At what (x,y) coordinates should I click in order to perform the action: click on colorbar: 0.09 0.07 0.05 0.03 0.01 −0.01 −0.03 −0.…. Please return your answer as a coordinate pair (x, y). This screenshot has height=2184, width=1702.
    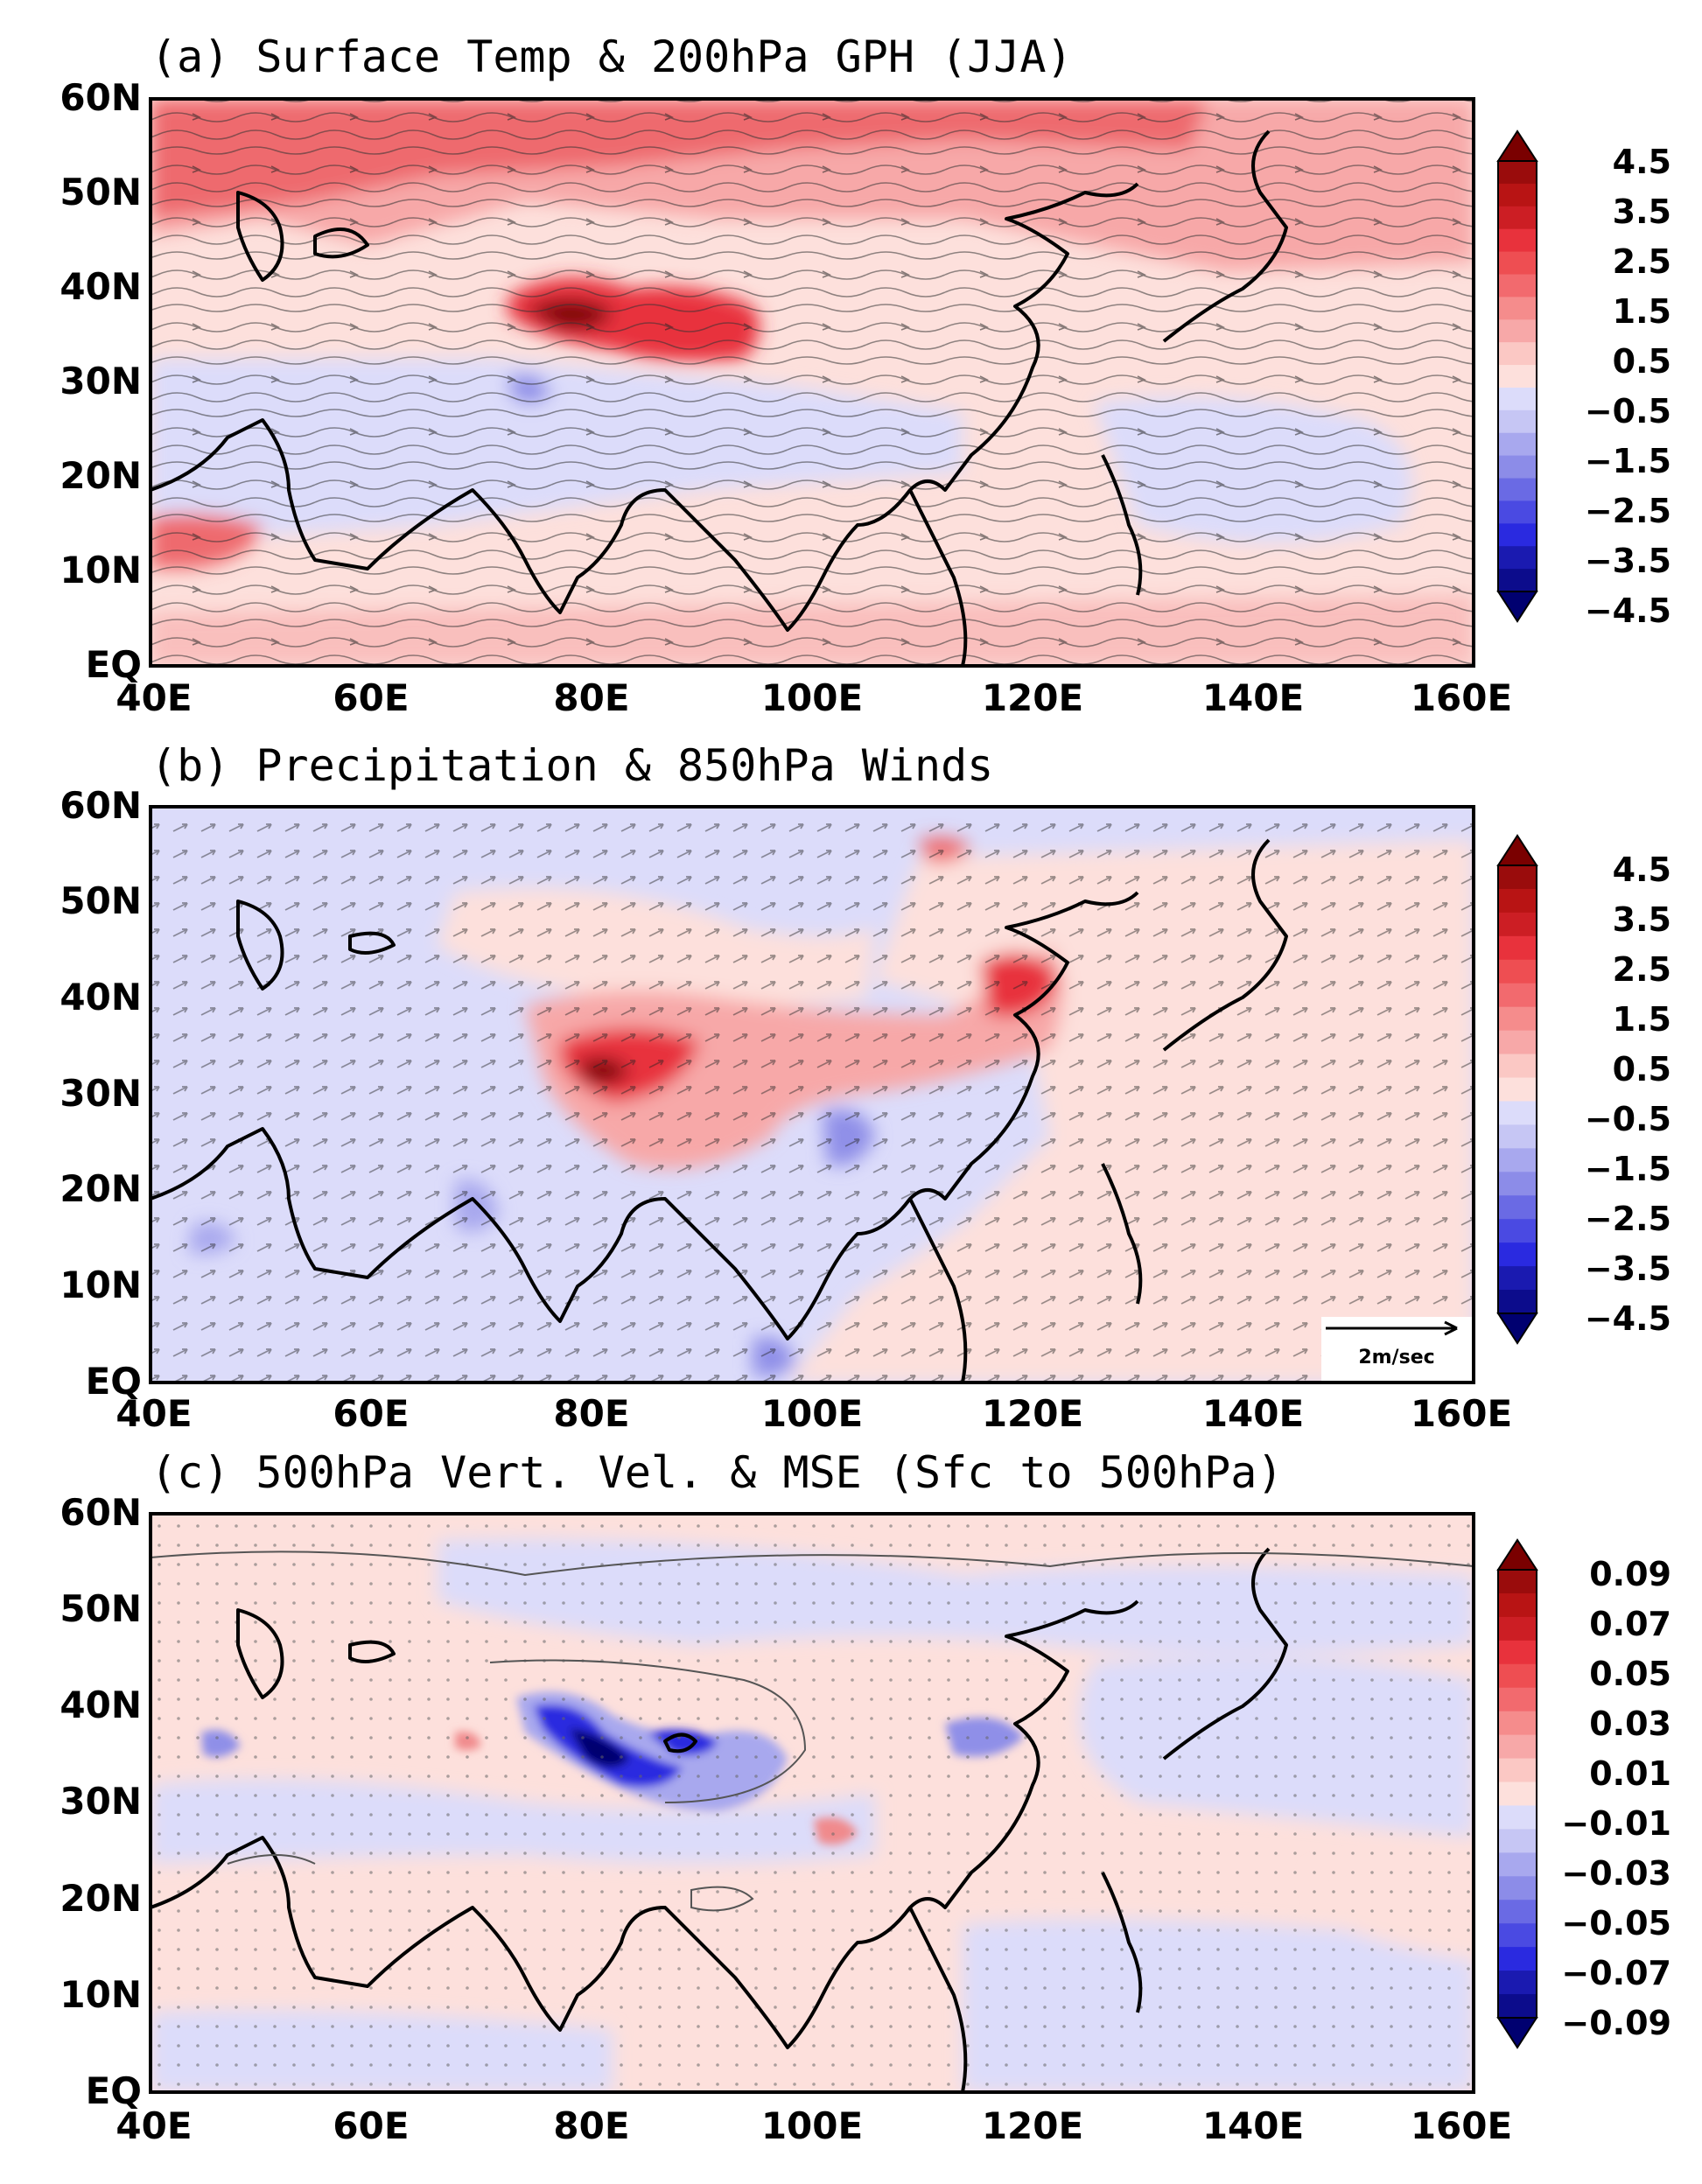
    Looking at the image, I should click on (1583, 1793).